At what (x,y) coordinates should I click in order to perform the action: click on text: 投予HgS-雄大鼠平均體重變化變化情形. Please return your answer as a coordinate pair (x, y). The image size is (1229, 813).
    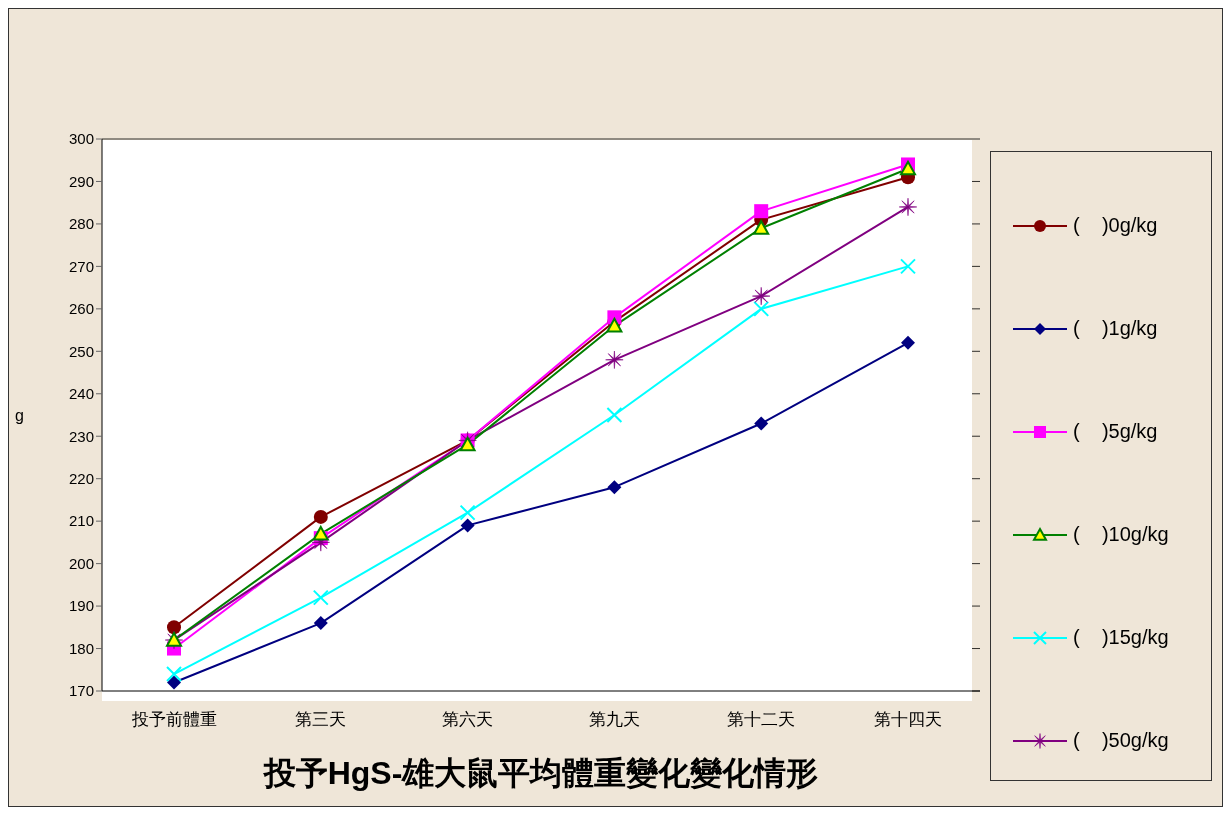
    Looking at the image, I should click on (540, 773).